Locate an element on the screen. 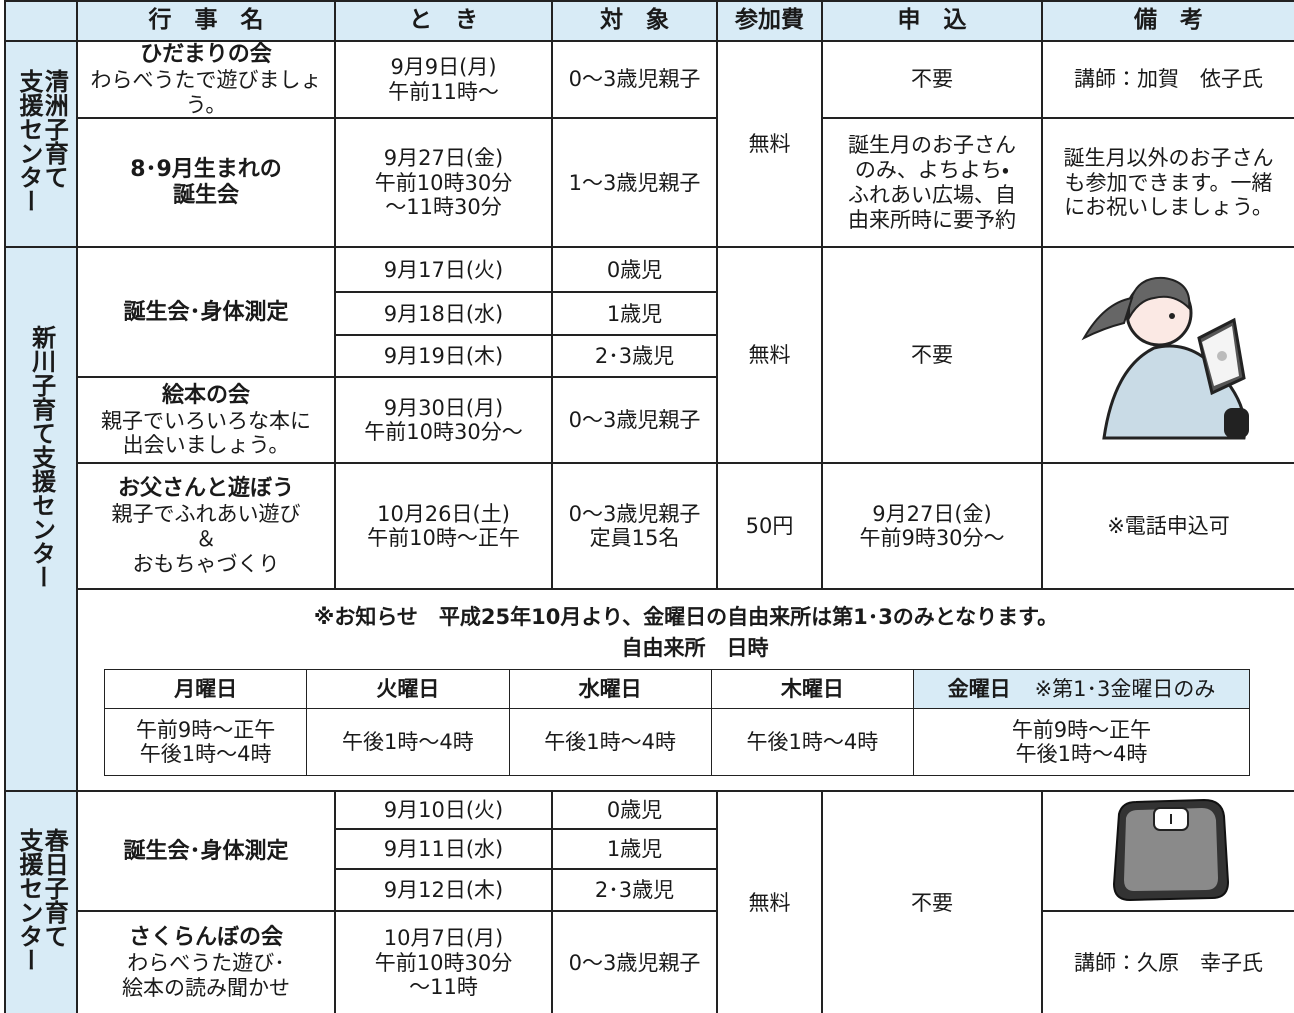 The width and height of the screenshot is (1294, 1013). note: 誕生月以外のお子さん も参加できます。一緒 にお祝いしましょう。 is located at coordinates (1167, 183).